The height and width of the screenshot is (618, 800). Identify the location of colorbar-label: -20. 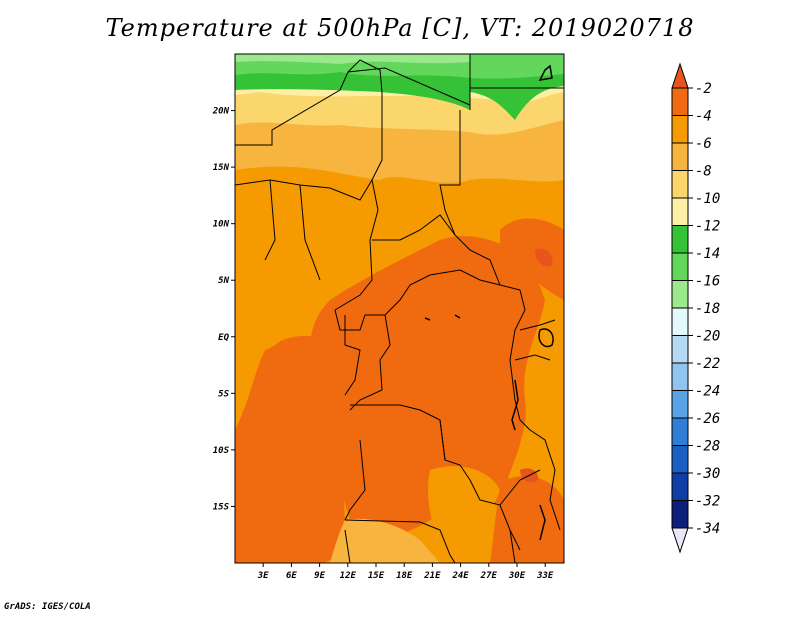
(707, 337).